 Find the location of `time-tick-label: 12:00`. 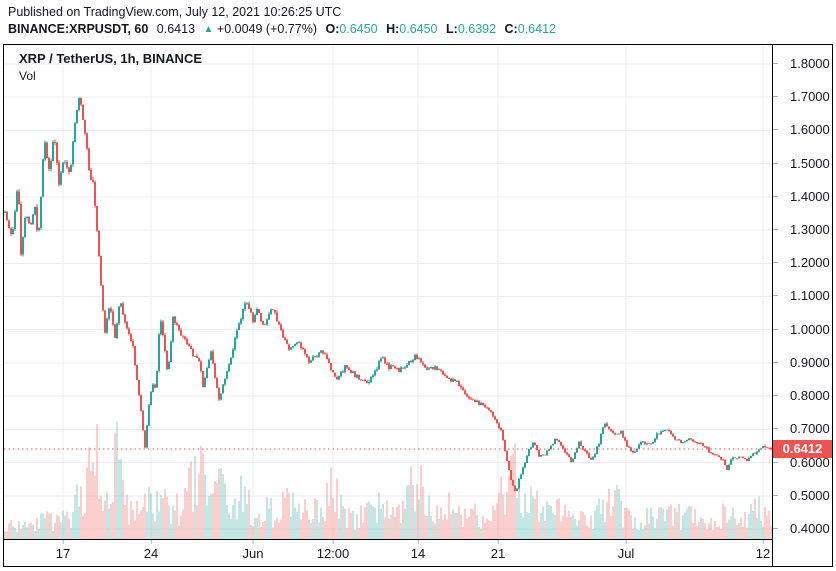

time-tick-label: 12:00 is located at coordinates (333, 550).